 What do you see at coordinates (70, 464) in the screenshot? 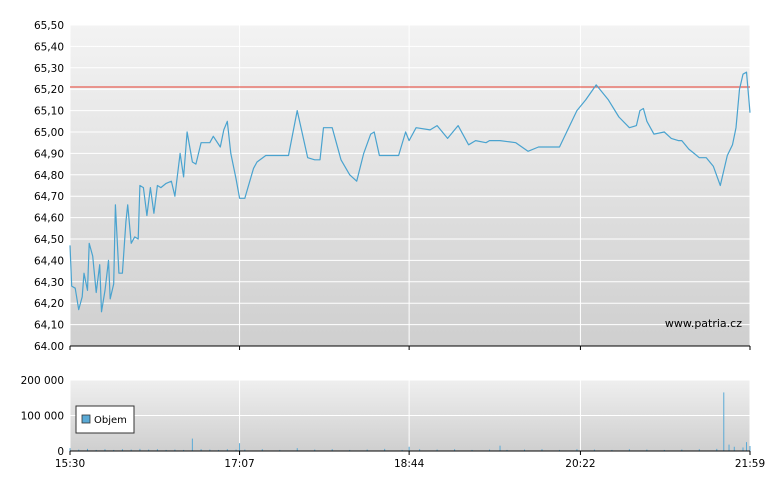
I see `x-tick-label: 15:30` at bounding box center [70, 464].